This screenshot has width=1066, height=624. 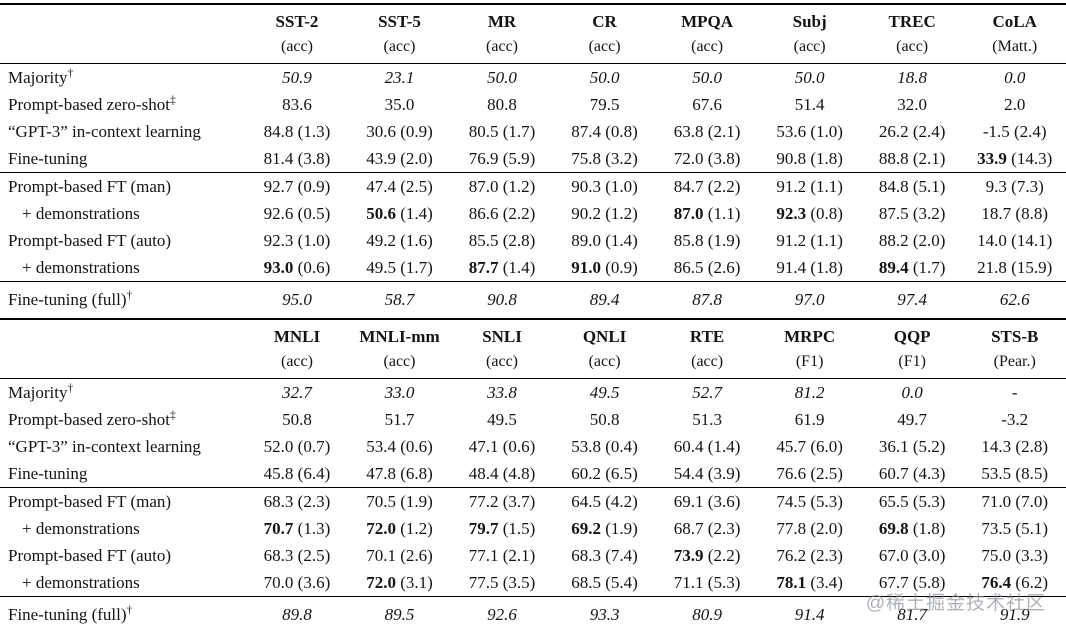 What do you see at coordinates (824, 555) in the screenshot?
I see `cell-stddev: (2.3)` at bounding box center [824, 555].